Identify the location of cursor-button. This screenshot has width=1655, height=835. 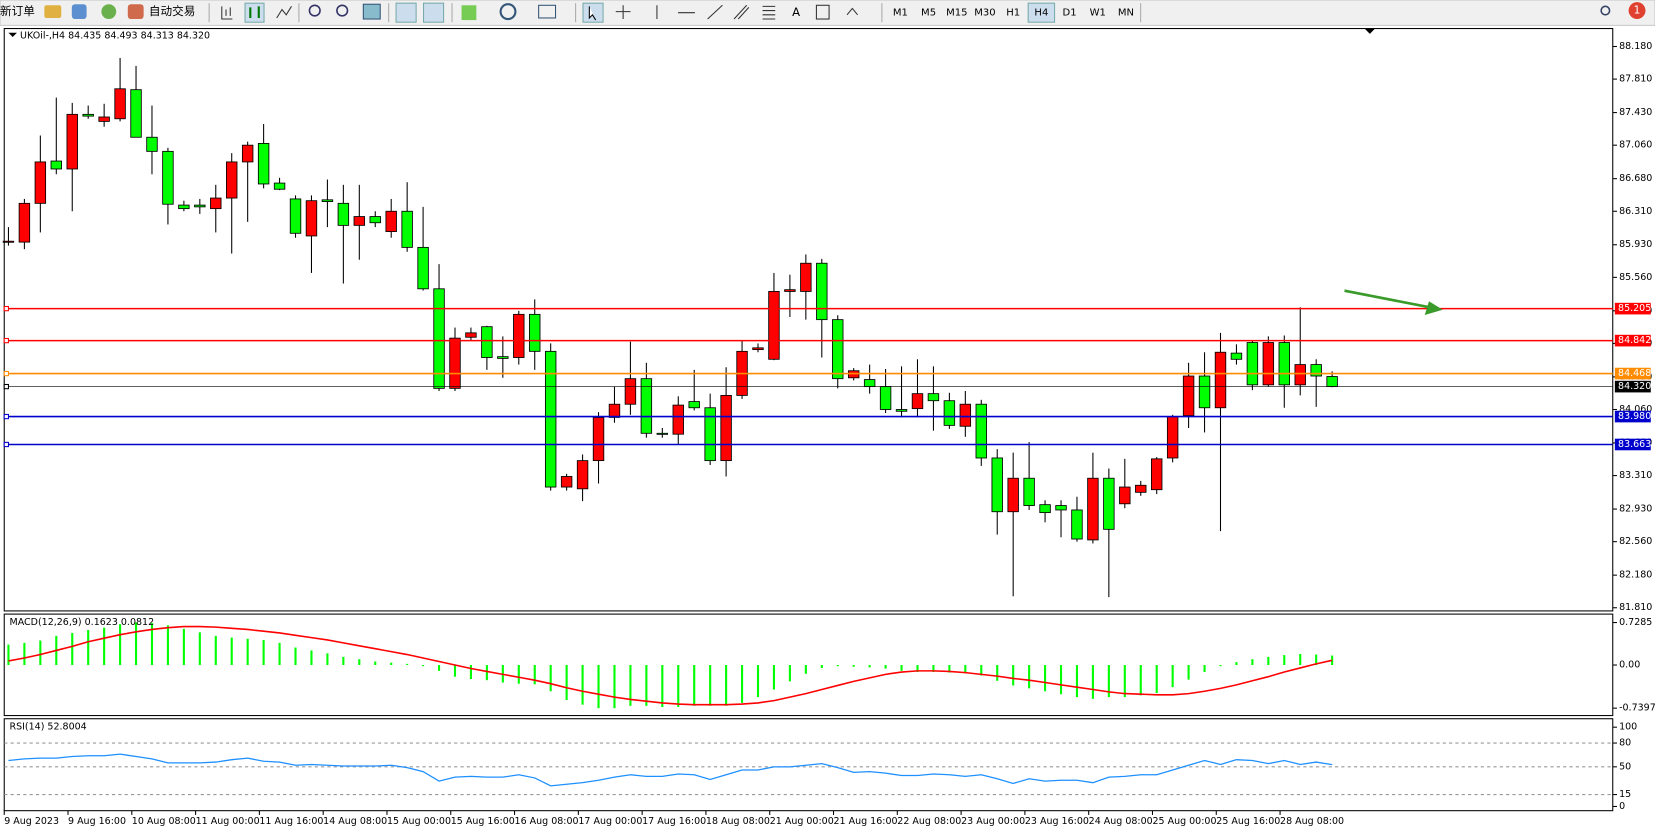
(593, 12).